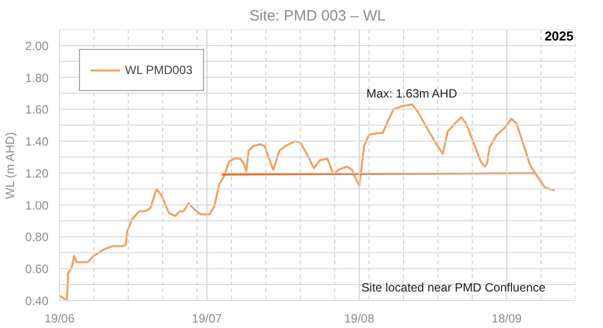 This screenshot has width=603, height=328. Describe the element at coordinates (412, 93) in the screenshot. I see `annotation: Max: 1.63m AHD` at that location.